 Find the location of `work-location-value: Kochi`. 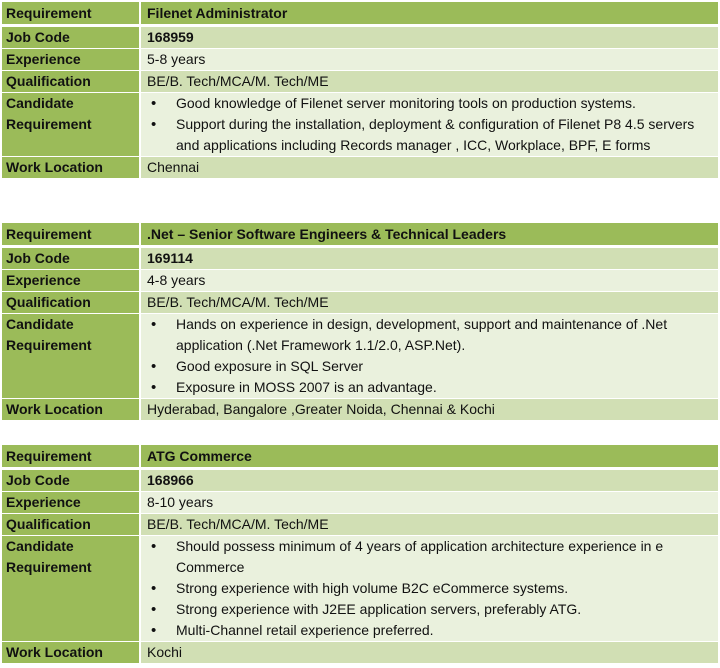

work-location-value: Kochi is located at coordinates (429, 652).